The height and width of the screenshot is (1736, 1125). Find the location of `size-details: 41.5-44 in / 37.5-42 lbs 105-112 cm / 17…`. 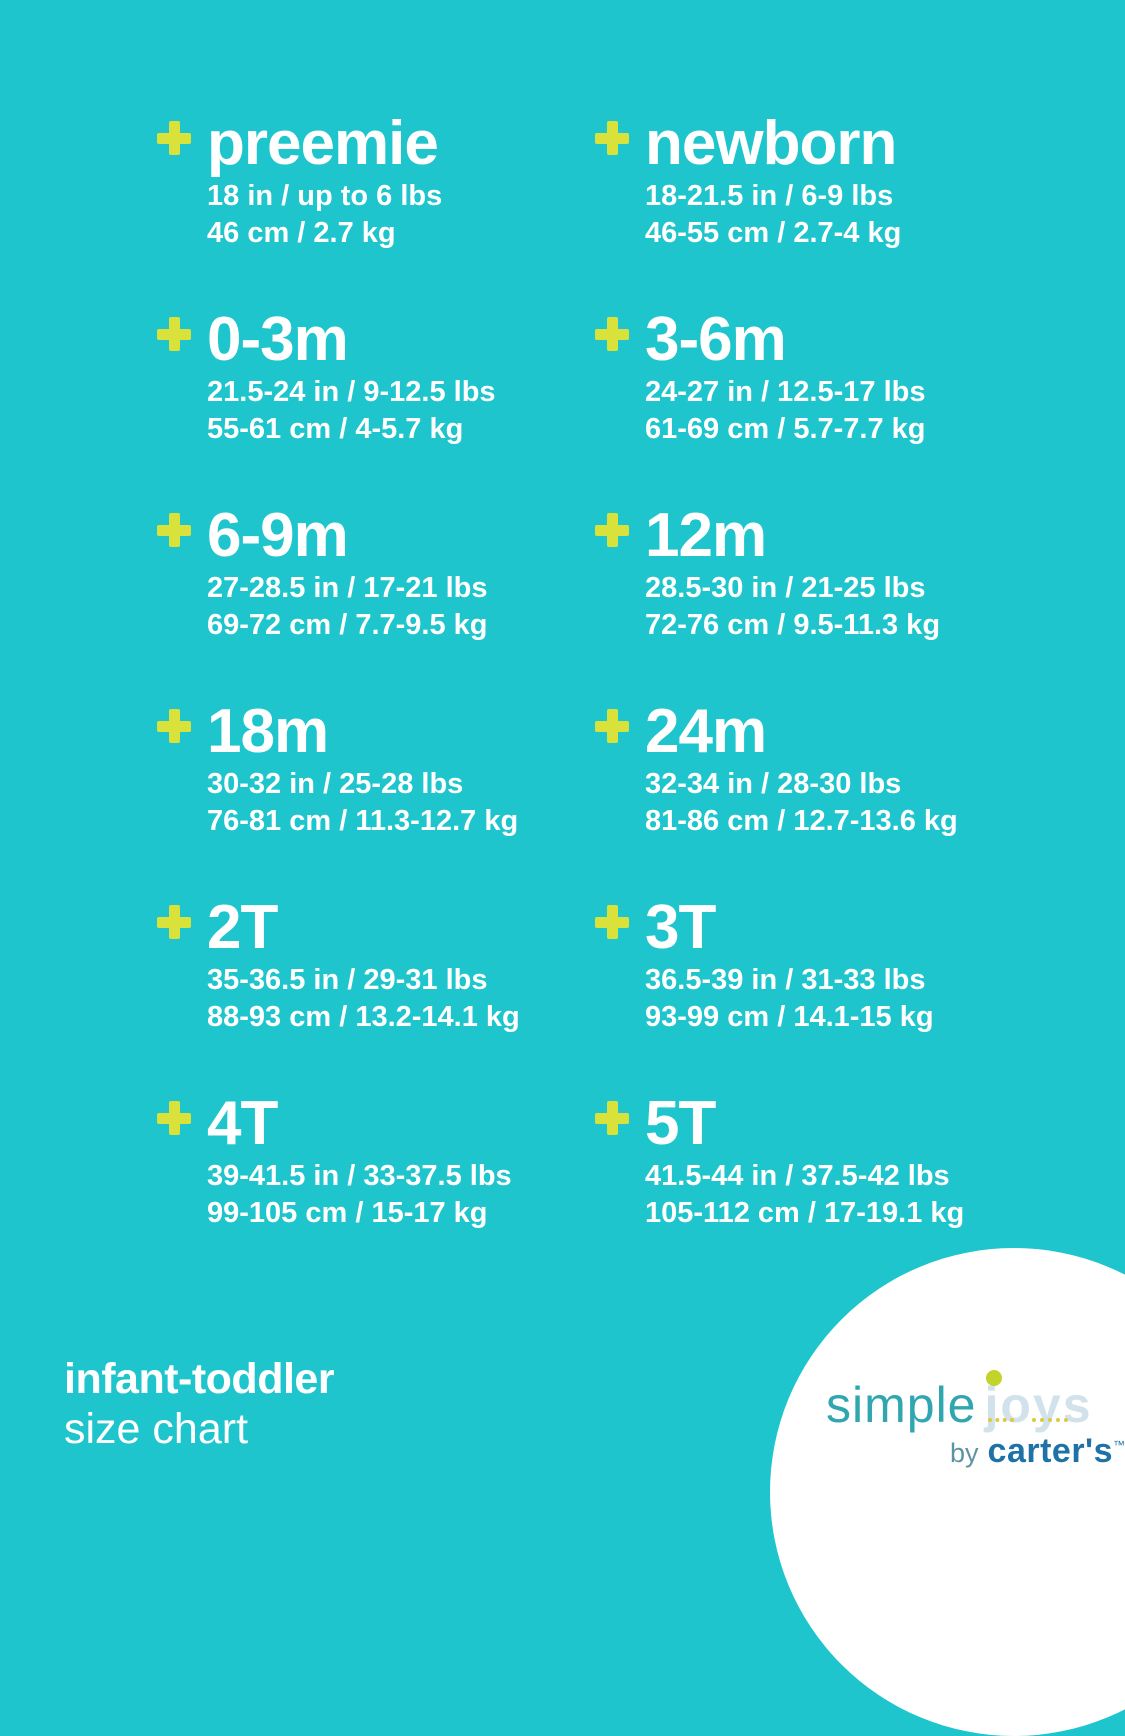

size-details: 41.5-44 in / 37.5-42 lbs 105-112 cm / 17… is located at coordinates (804, 1195).